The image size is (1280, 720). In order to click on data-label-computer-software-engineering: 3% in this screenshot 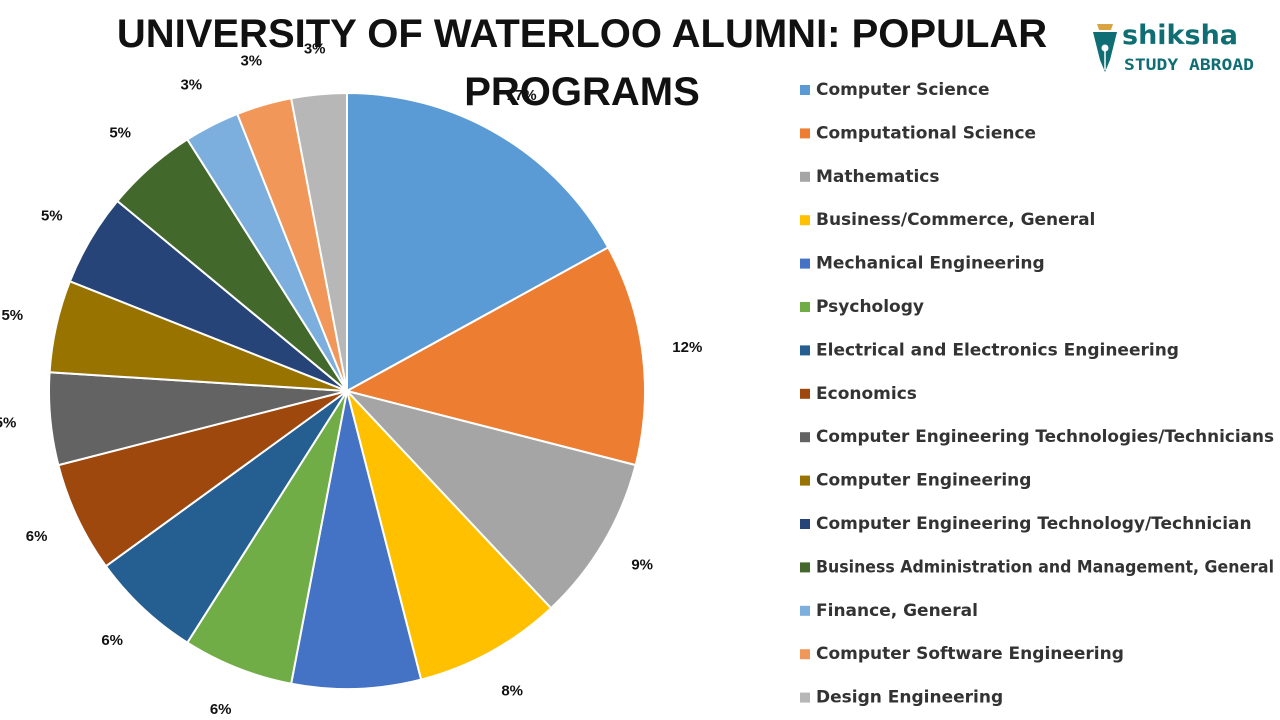, I will do `click(251, 61)`.